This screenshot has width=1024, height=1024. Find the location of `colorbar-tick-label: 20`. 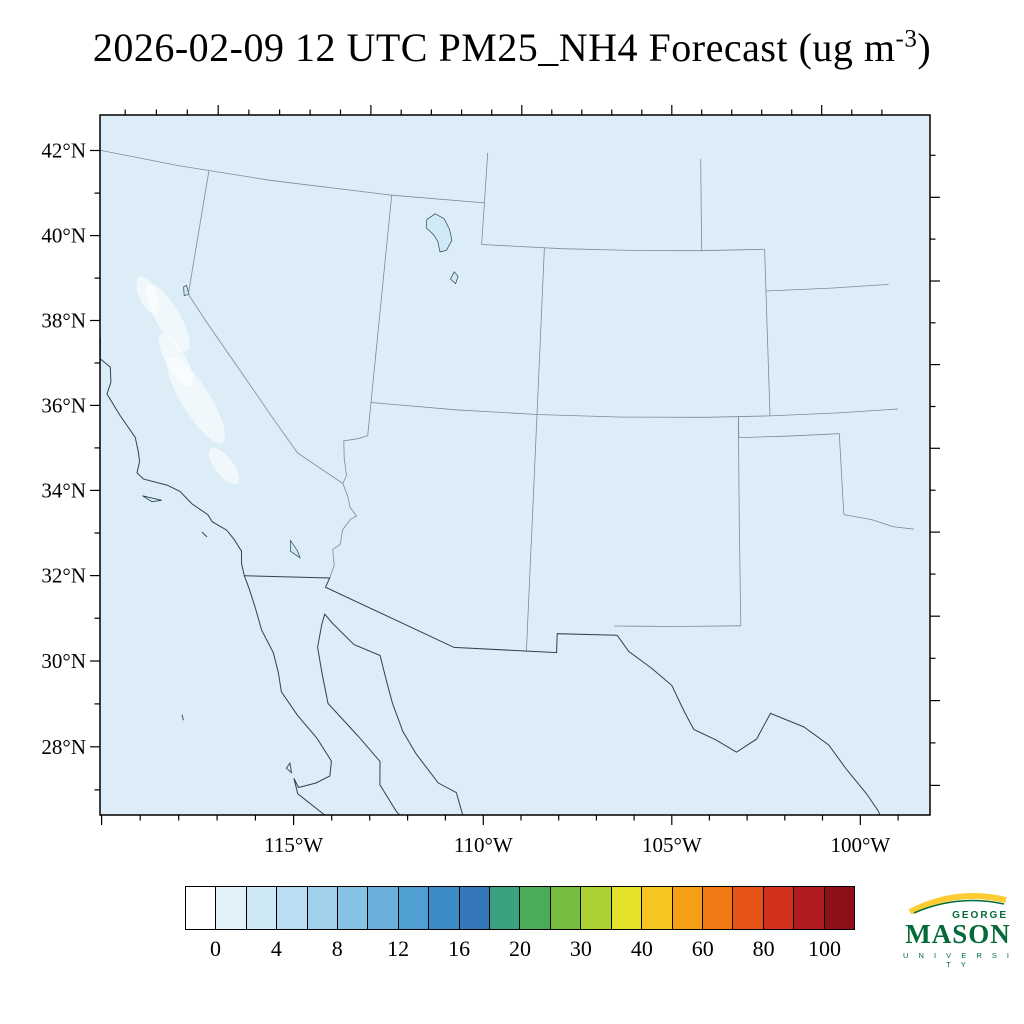

colorbar-tick-label: 20 is located at coordinates (520, 948).